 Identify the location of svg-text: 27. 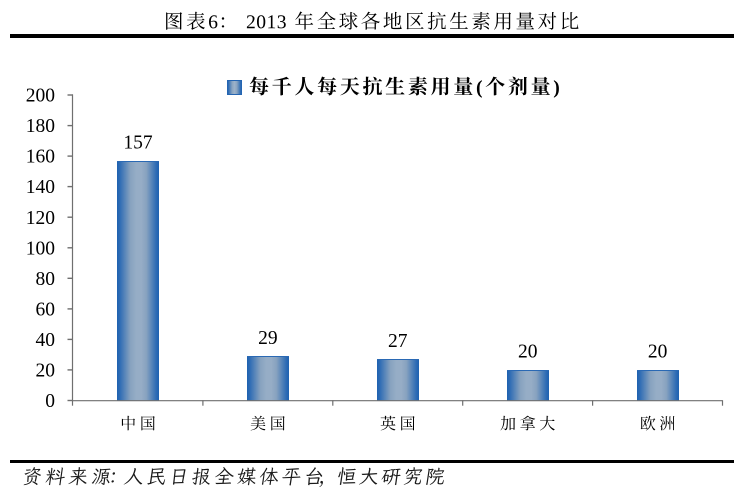
(398, 341).